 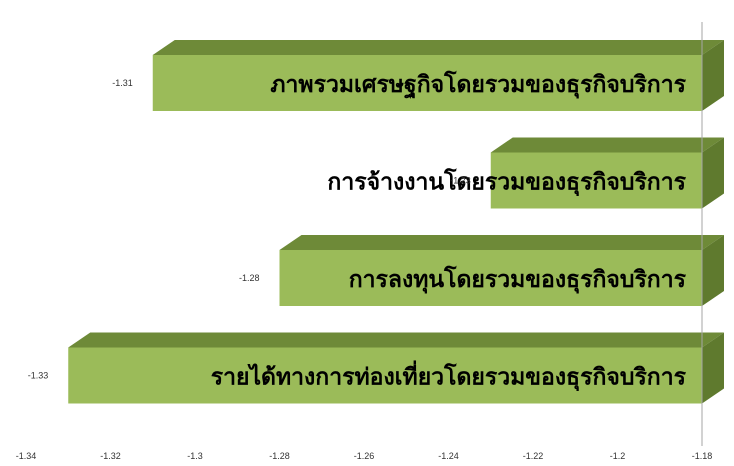 I want to click on x-tick-label: -1.3, so click(x=195, y=456).